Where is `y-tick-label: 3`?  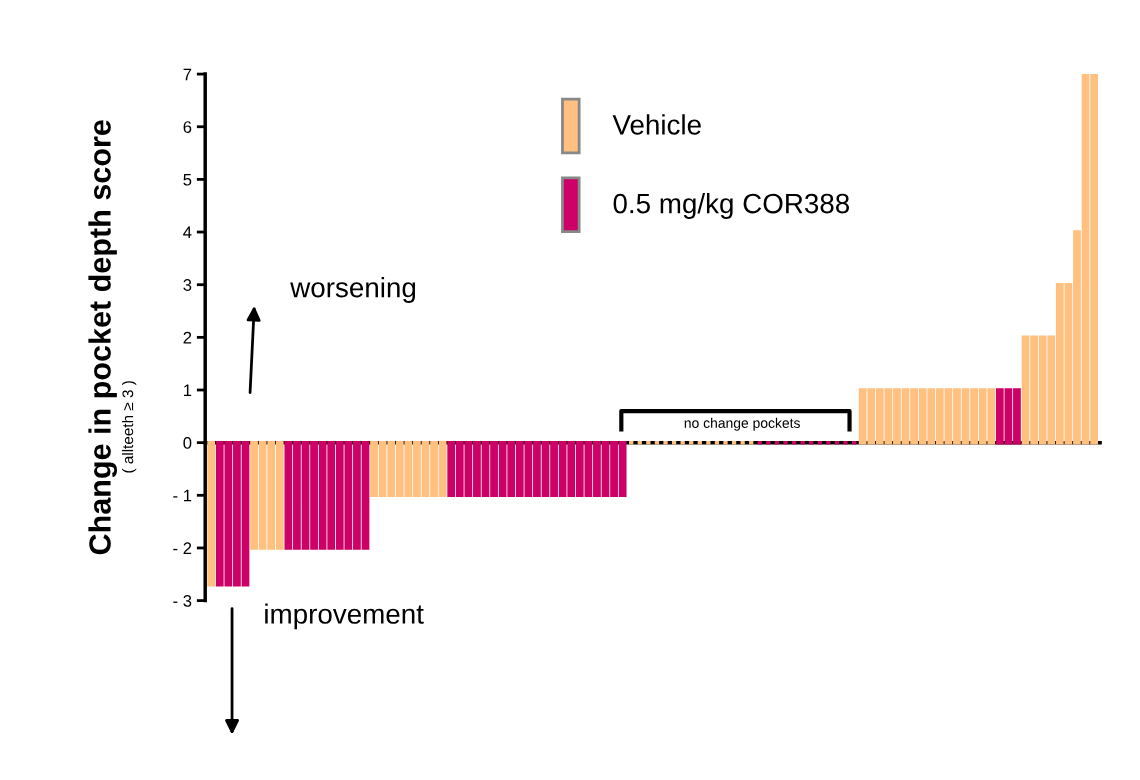 y-tick-label: 3 is located at coordinates (187, 285).